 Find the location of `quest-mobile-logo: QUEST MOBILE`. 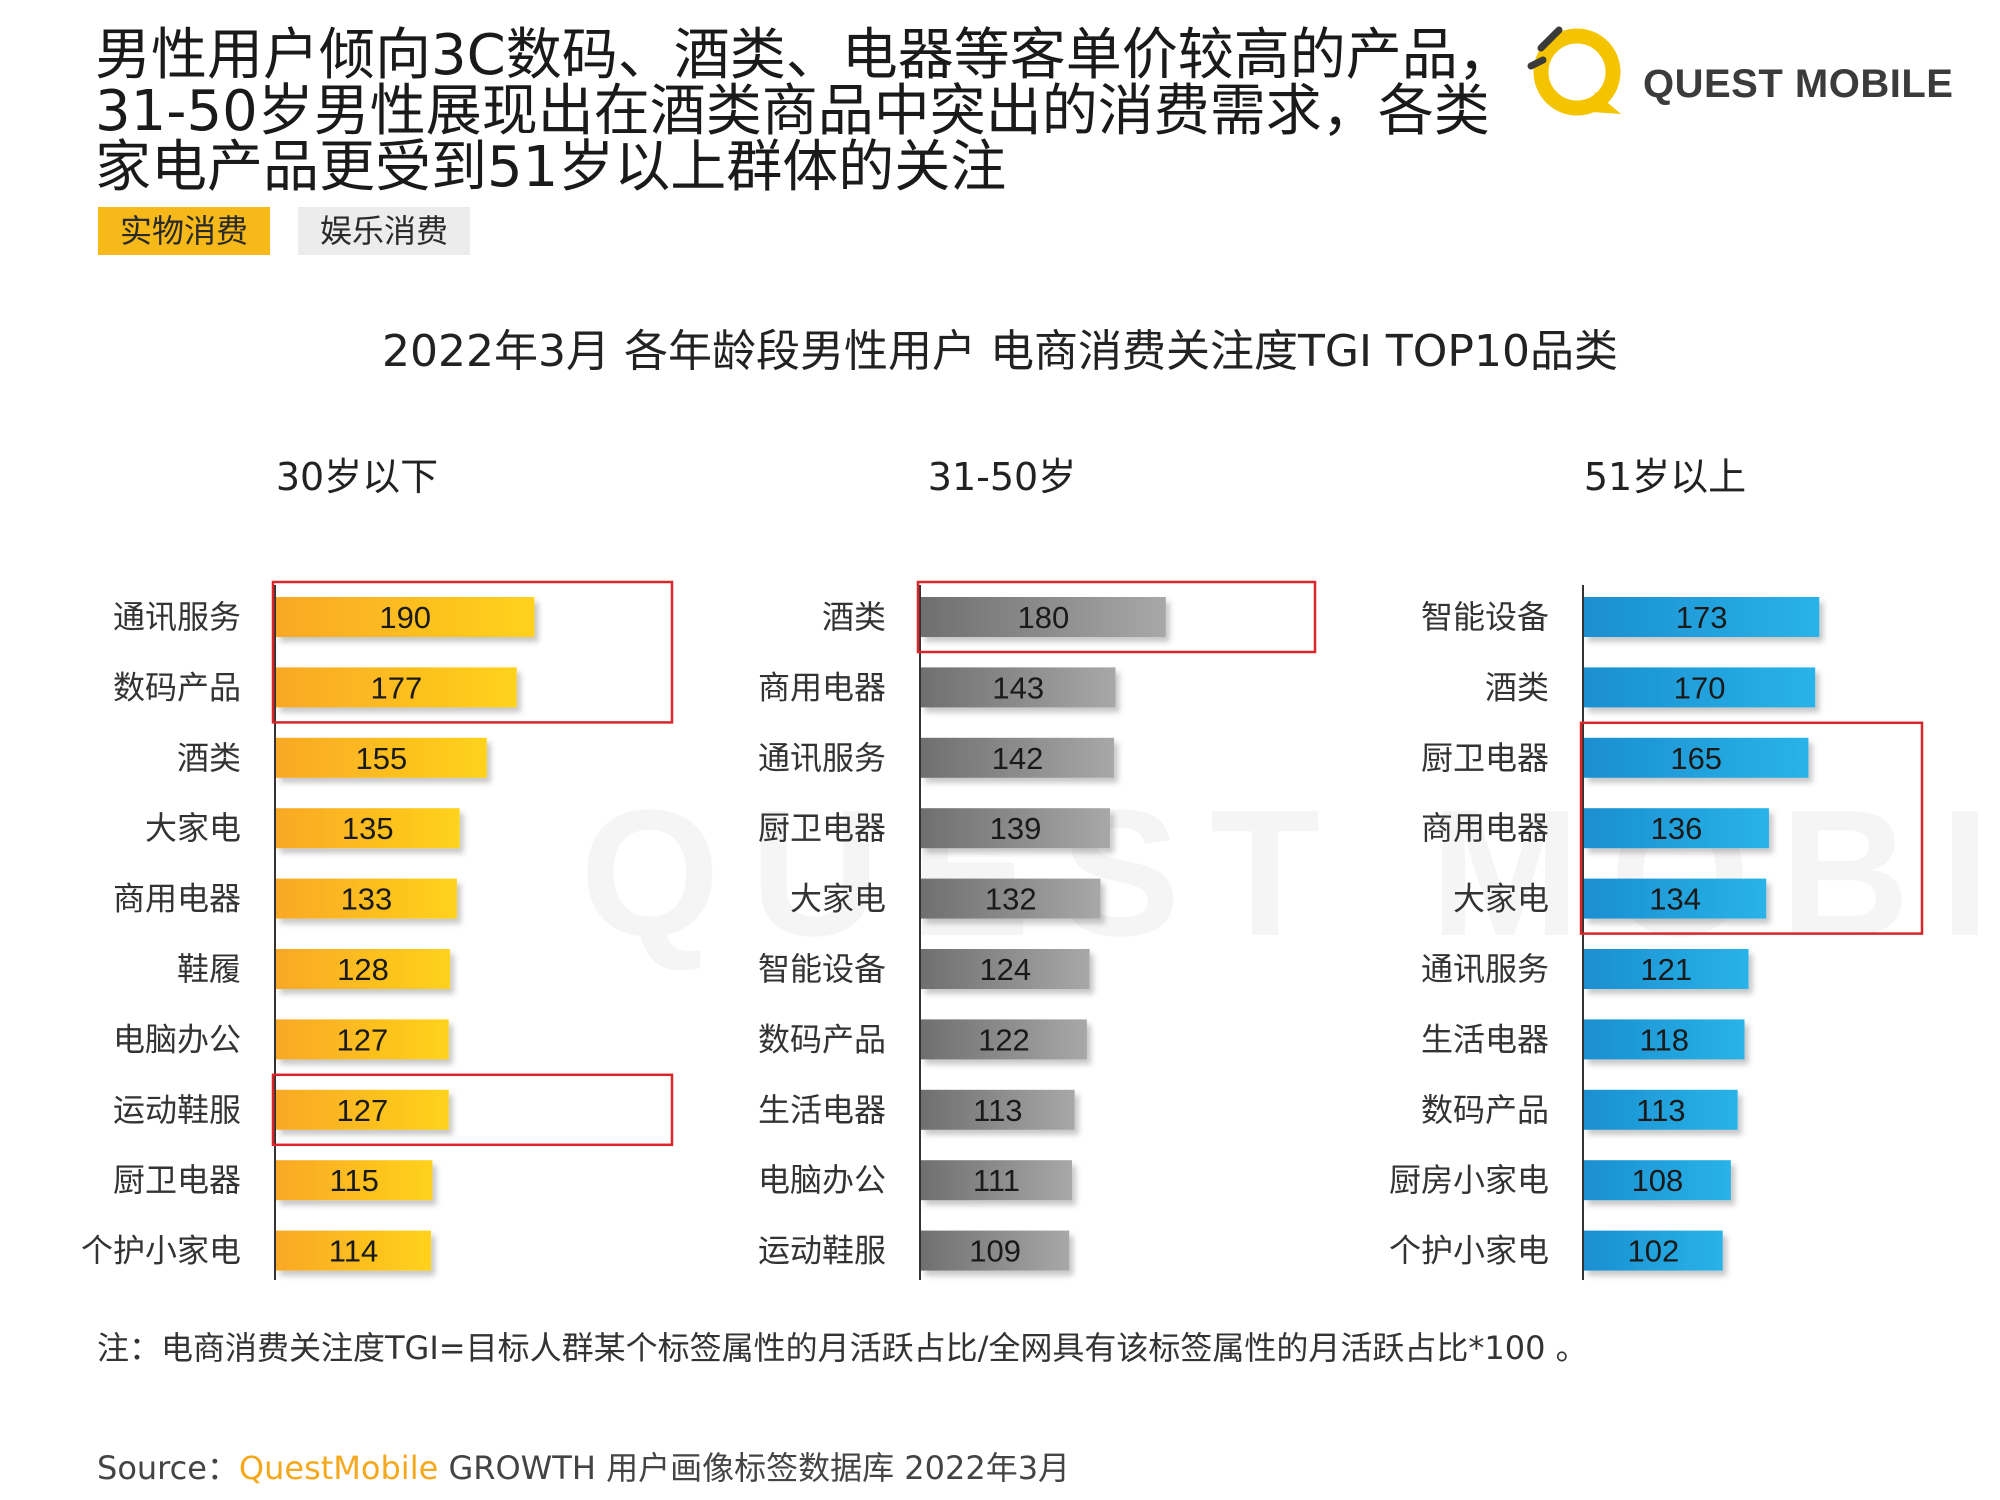

quest-mobile-logo: QUEST MOBILE is located at coordinates (1750, 72).